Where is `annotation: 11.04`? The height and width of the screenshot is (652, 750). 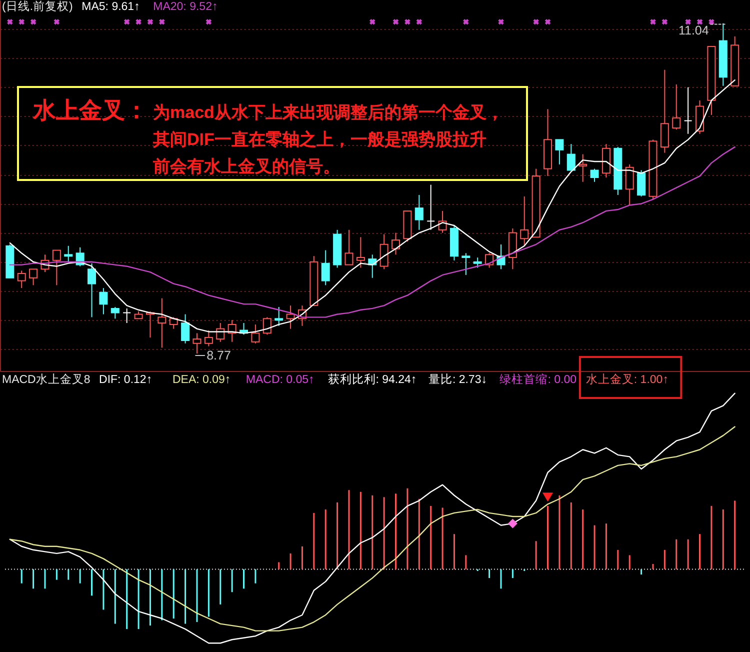 annotation: 11.04 is located at coordinates (693, 30).